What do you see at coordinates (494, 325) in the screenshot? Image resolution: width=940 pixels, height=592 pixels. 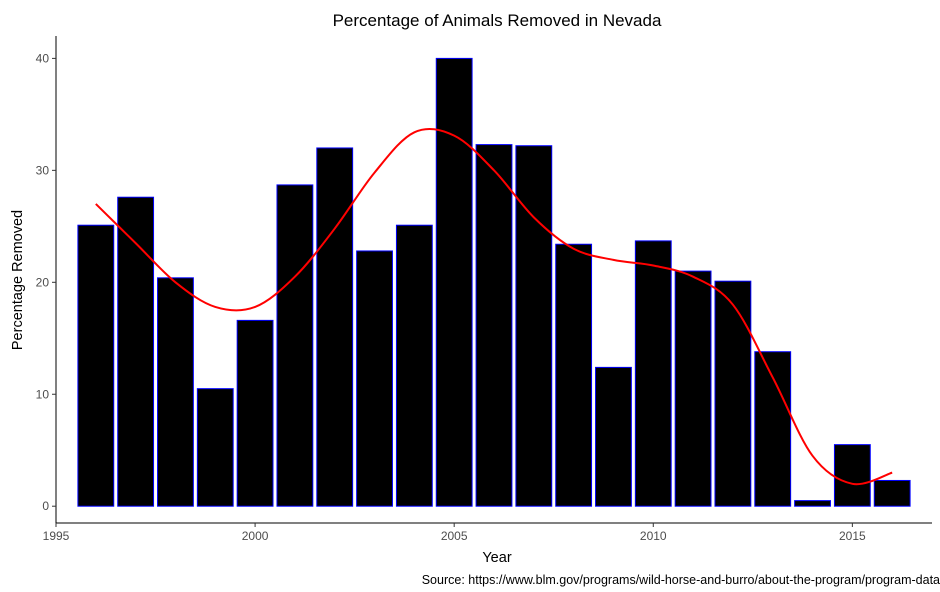 I see `bar-2006` at bounding box center [494, 325].